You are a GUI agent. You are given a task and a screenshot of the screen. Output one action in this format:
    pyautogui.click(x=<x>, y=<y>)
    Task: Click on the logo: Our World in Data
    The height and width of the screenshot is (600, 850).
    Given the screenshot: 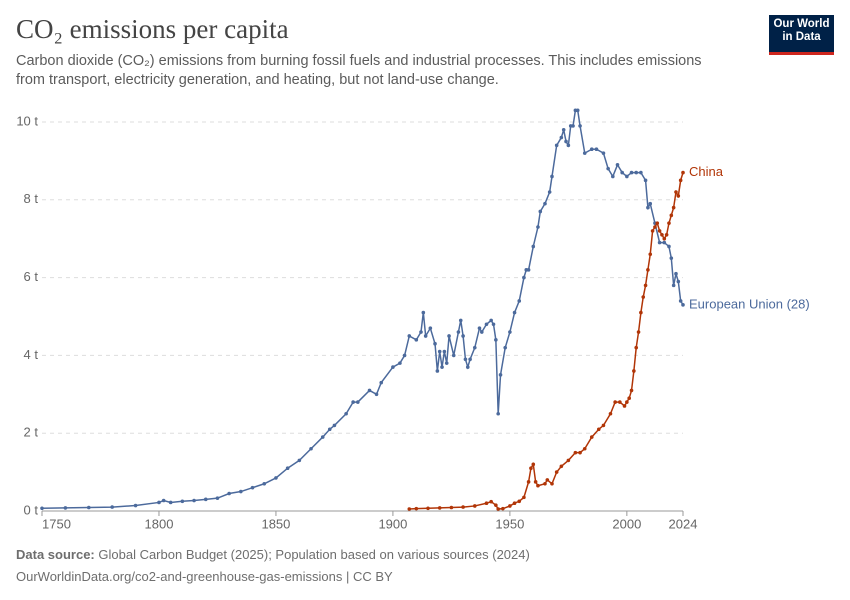 What is the action you would take?
    pyautogui.click(x=801, y=35)
    